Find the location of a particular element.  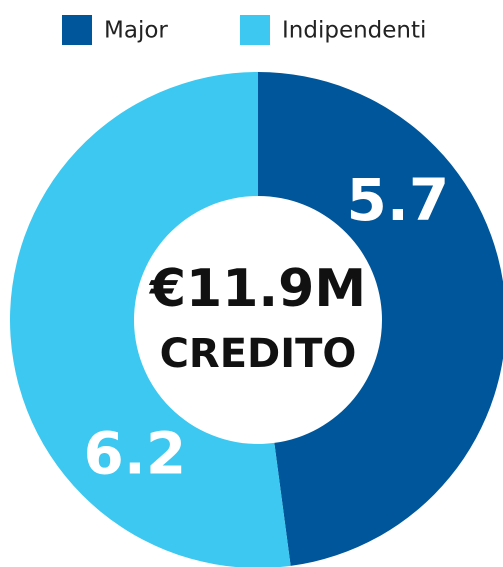

center-label: €11.9M is located at coordinates (257, 289).